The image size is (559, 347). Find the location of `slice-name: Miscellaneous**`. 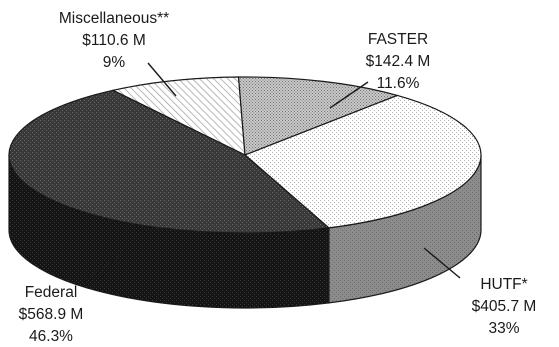

slice-name: Miscellaneous** is located at coordinates (114, 18).